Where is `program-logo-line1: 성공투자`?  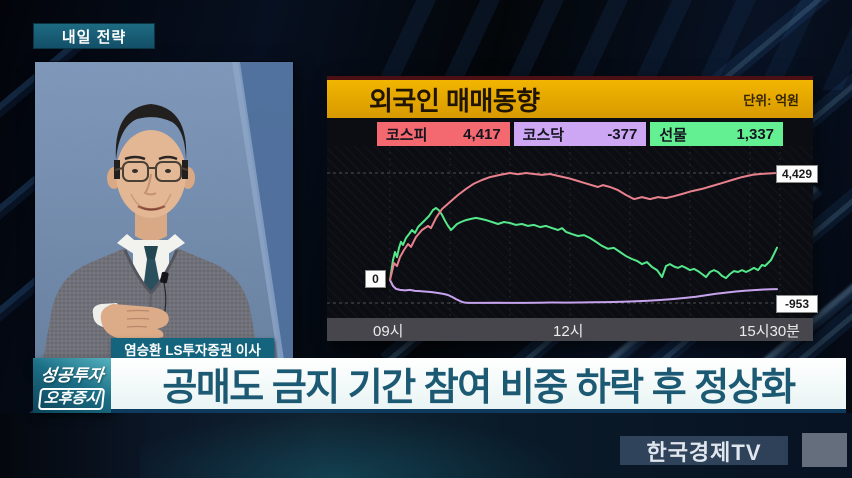 program-logo-line1: 성공투자 is located at coordinates (72, 375).